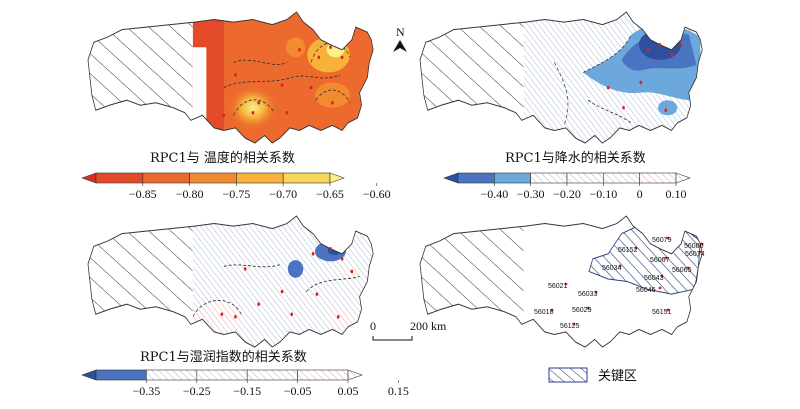 The image size is (800, 409). I want to click on svg-text: 56080, so click(694, 246).